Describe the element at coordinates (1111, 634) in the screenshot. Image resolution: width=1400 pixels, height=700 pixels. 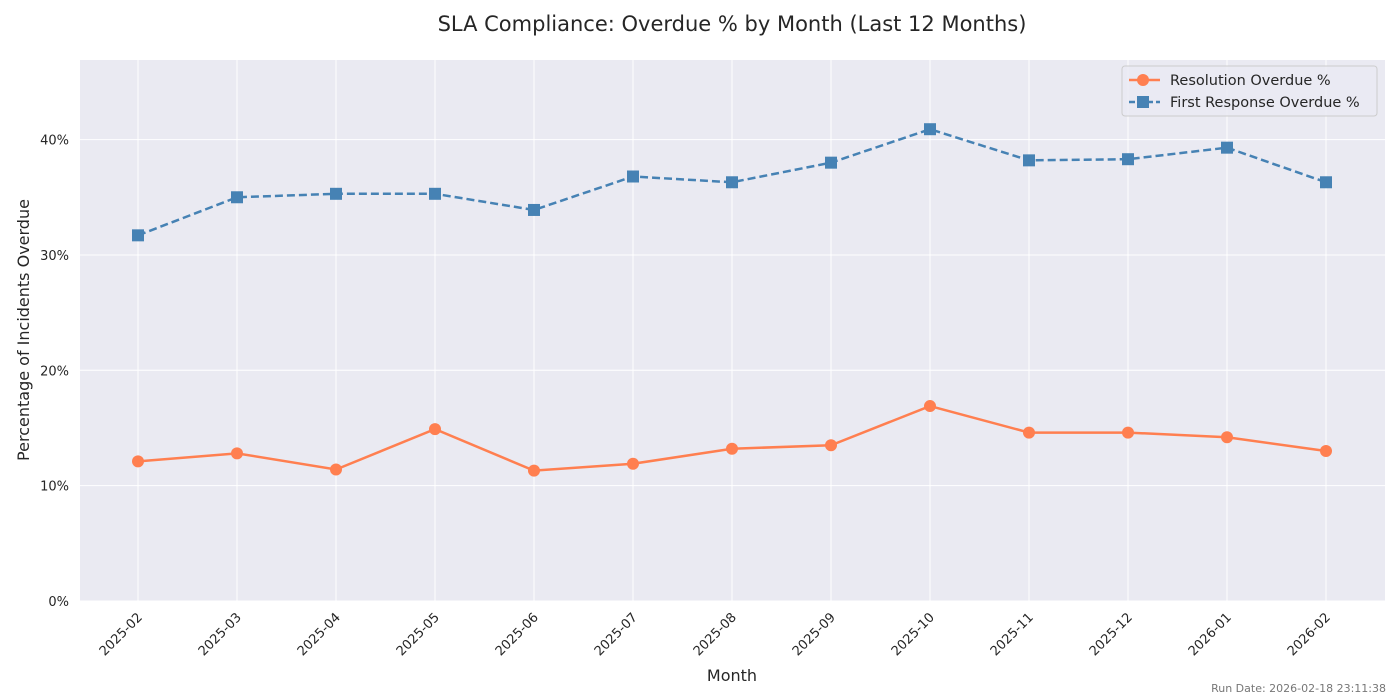
I see `x-tick-label: 2025-12` at that location.